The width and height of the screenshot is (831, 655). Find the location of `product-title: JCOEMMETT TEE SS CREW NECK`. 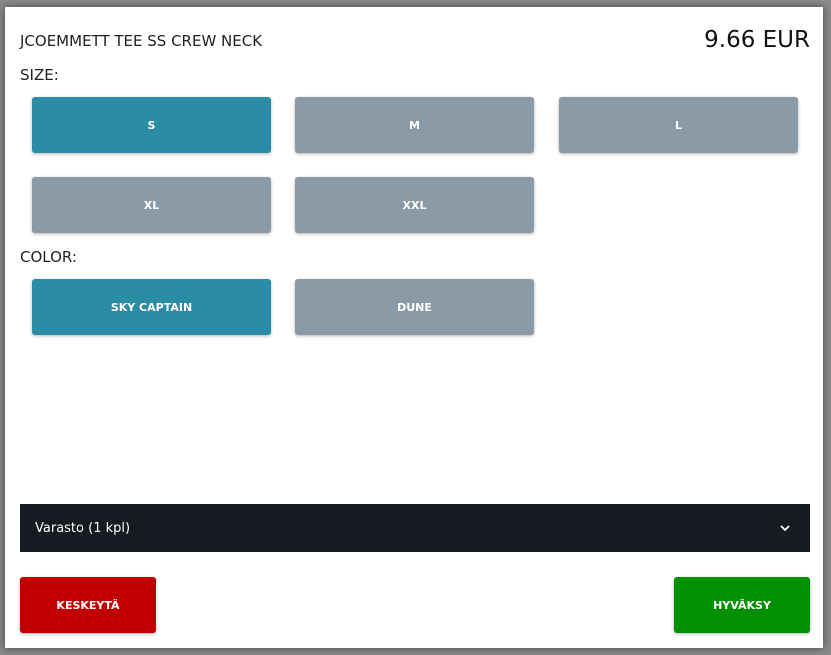

product-title: JCOEMMETT TEE SS CREW NECK is located at coordinates (141, 41).